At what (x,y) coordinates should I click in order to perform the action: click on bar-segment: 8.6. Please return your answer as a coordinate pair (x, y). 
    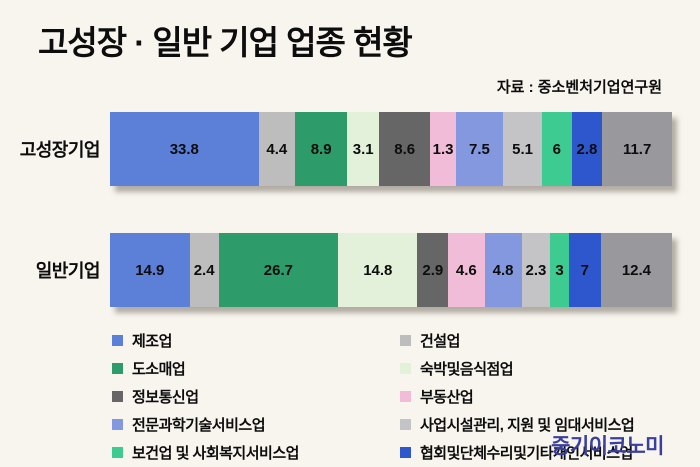
    Looking at the image, I should click on (405, 149).